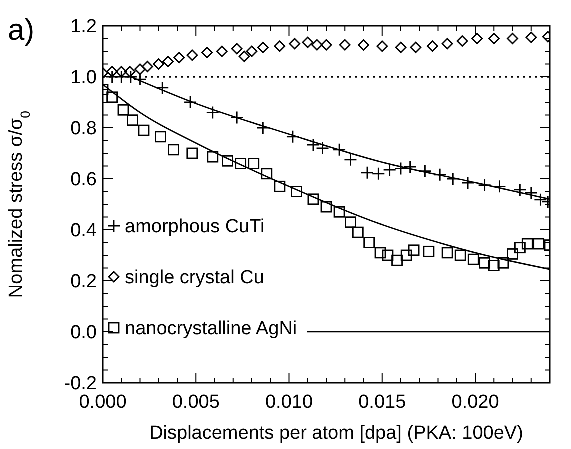 The width and height of the screenshot is (571, 449). Describe the element at coordinates (83, 333) in the screenshot. I see `y-tick-label: 0.0` at that location.